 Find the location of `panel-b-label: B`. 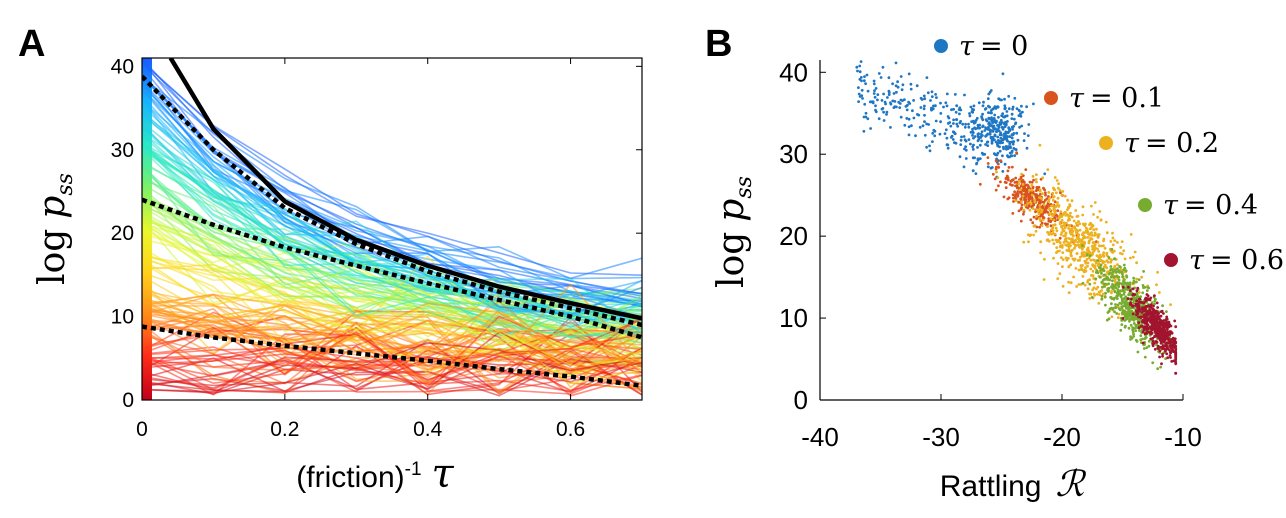

panel-b-label: B is located at coordinates (718, 44).